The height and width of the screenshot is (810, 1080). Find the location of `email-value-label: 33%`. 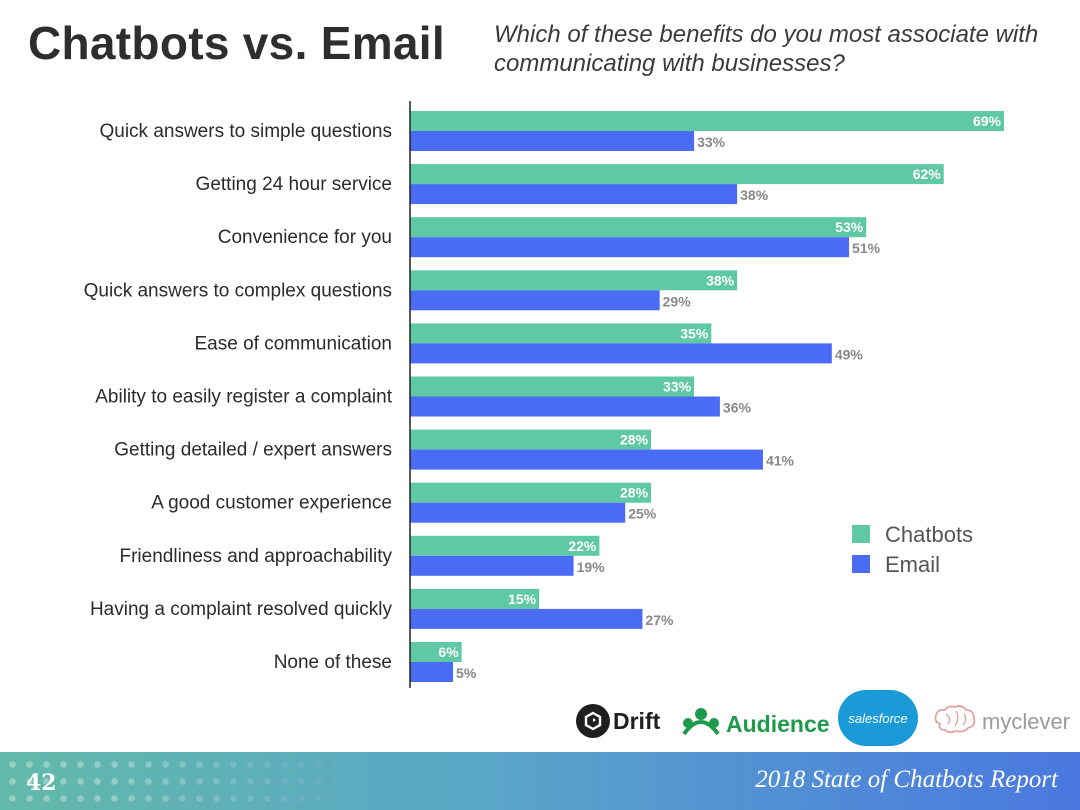

email-value-label: 33% is located at coordinates (711, 142).